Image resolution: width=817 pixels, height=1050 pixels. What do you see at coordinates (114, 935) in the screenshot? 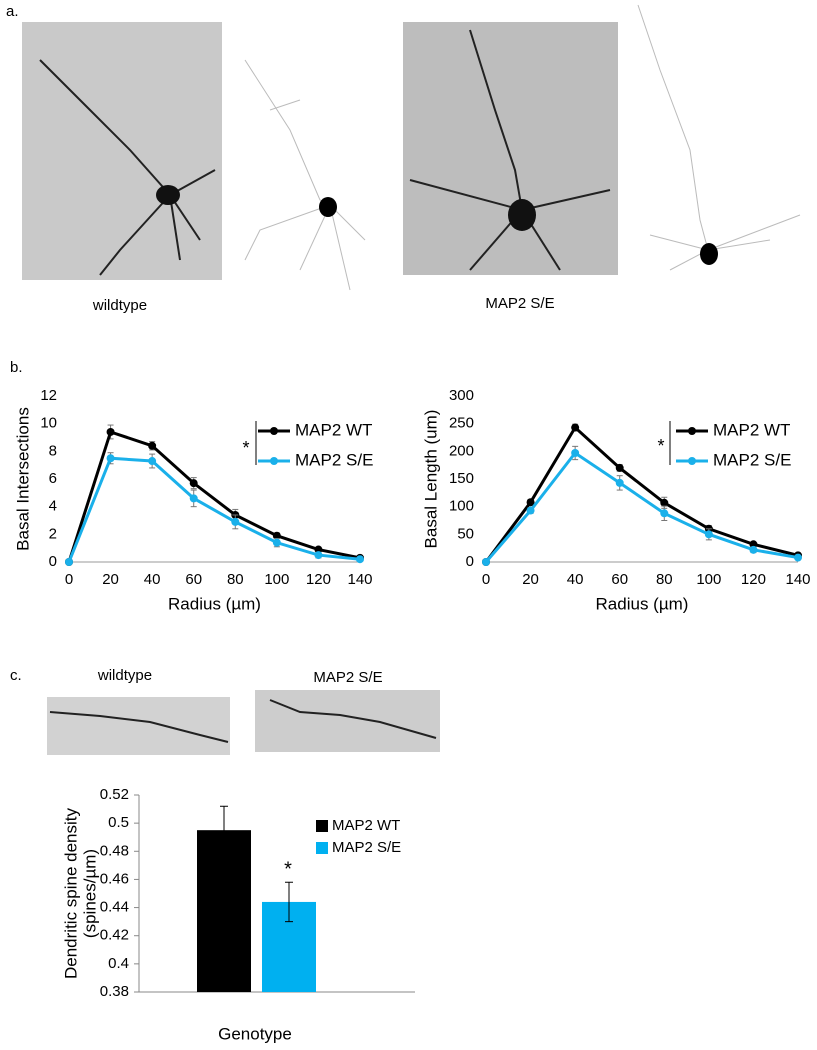
I see `y-tick-label: 0.42` at bounding box center [114, 935].